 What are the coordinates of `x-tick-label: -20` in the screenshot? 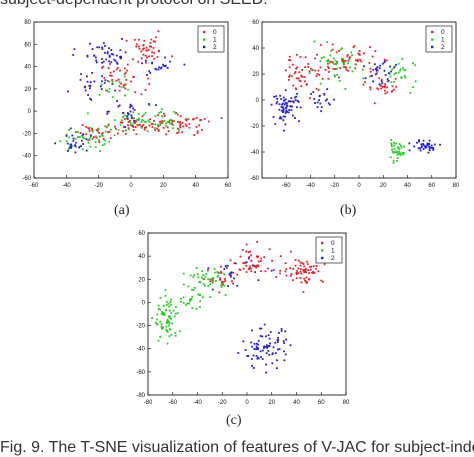 It's located at (334, 186).